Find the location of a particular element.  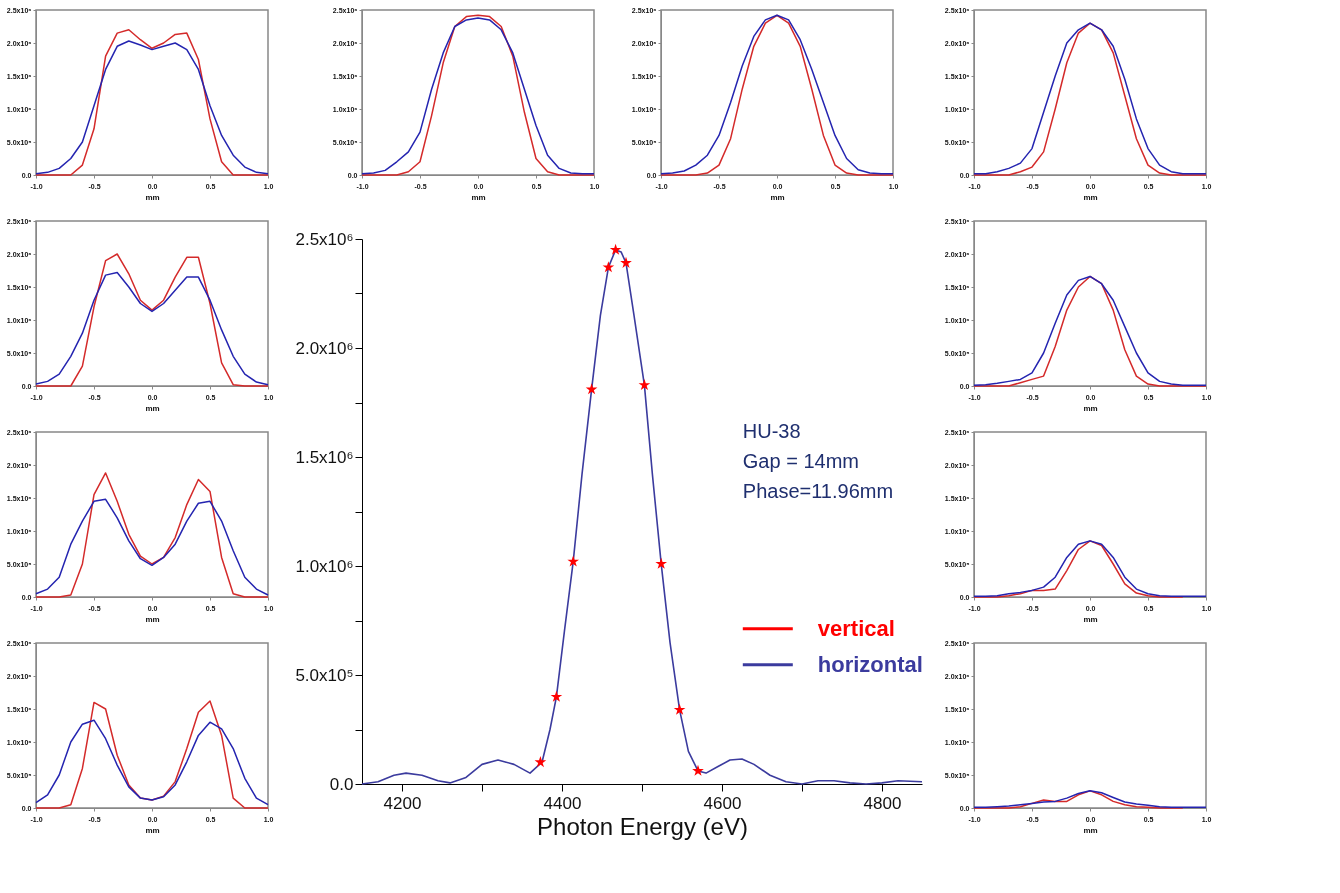

y-tick-label: 2.5x10⁶ is located at coordinates (324, 239).